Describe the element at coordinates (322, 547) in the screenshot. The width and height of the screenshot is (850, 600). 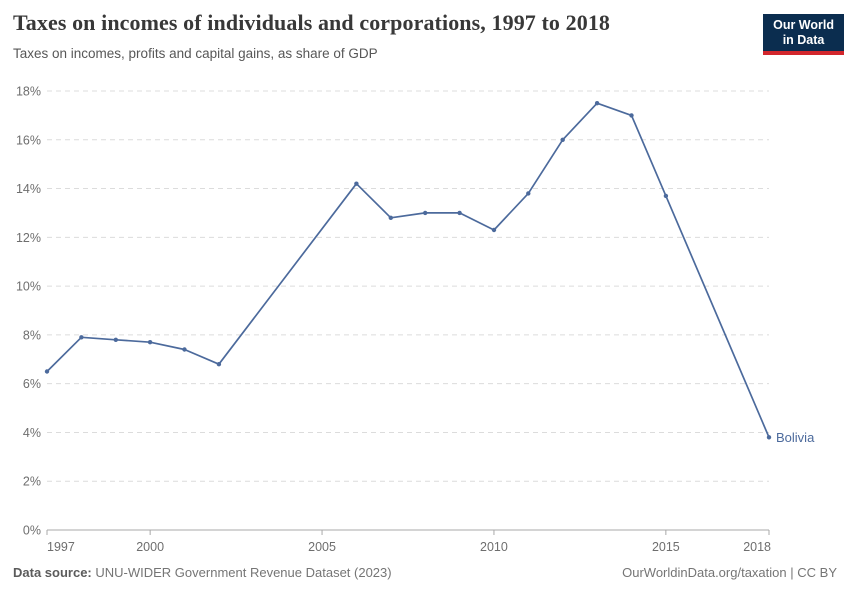
I see `x-tick-label: 2005` at that location.